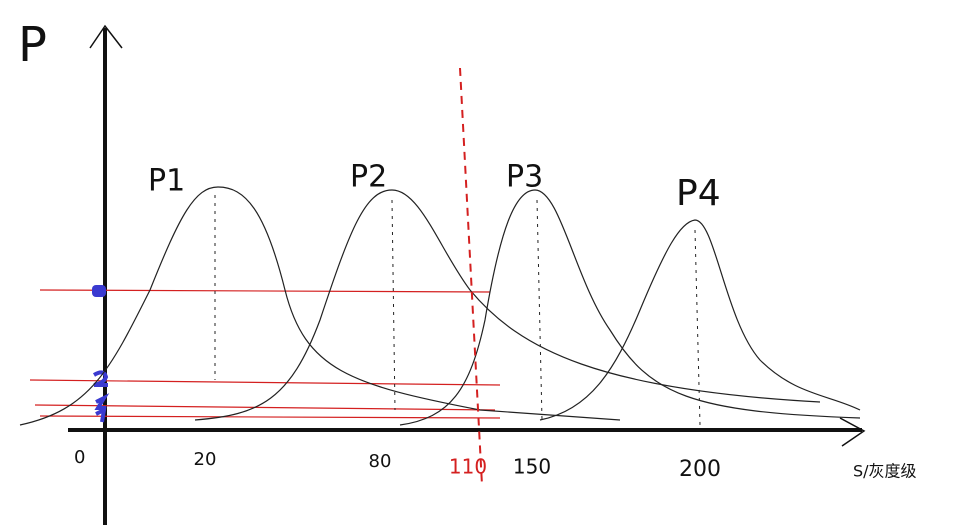 This screenshot has height=532, width=956. What do you see at coordinates (205, 459) in the screenshot?
I see `x-tick-label: 20` at bounding box center [205, 459].